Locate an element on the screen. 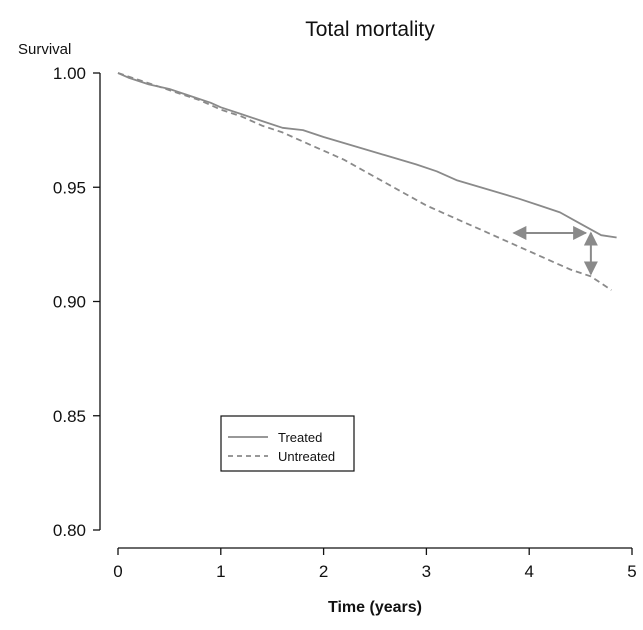  x-tick-label: 0 is located at coordinates (117, 571).